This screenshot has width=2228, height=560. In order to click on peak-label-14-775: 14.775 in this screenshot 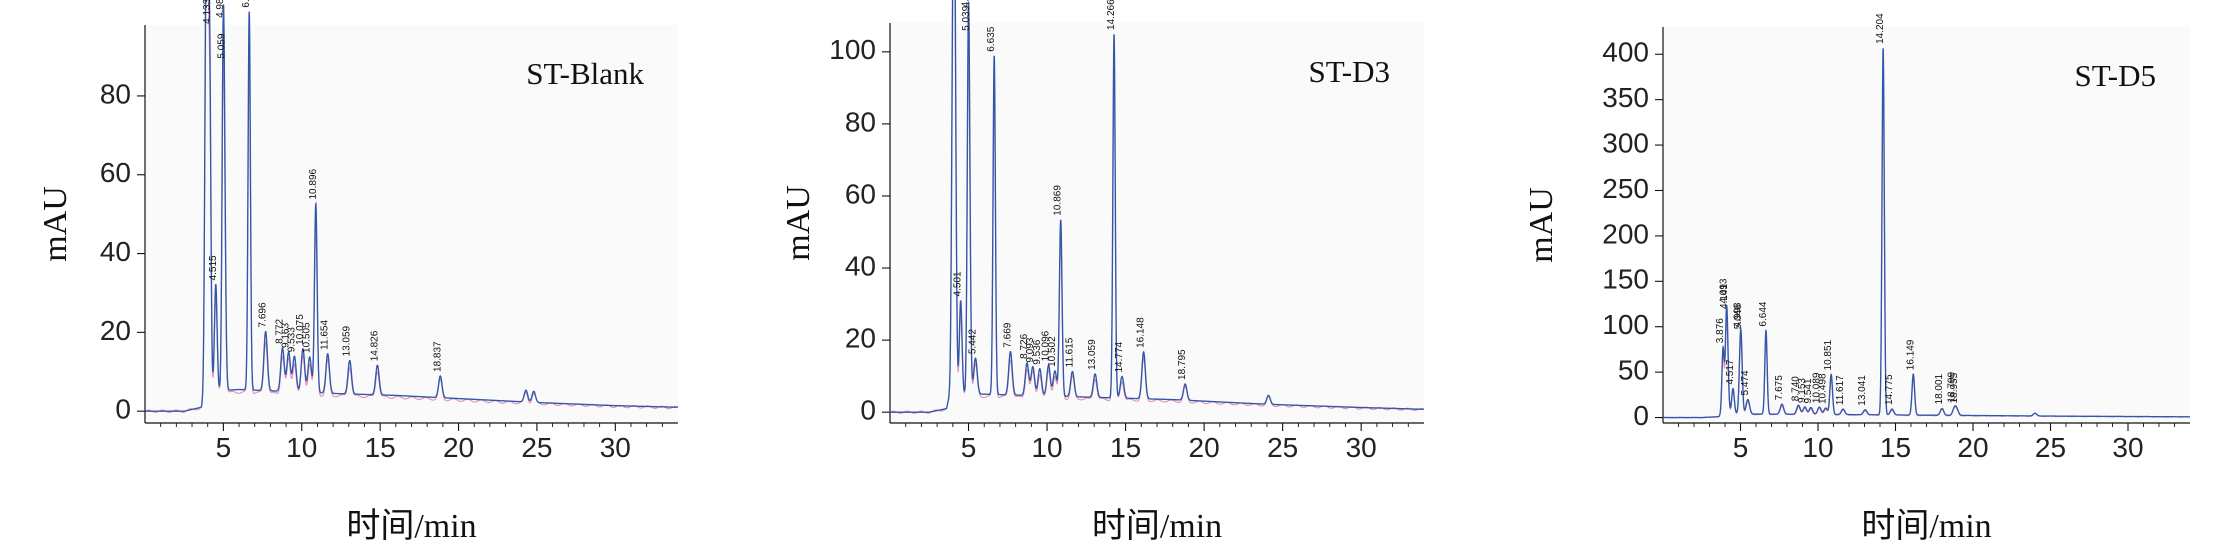, I will do `click(1889, 389)`.